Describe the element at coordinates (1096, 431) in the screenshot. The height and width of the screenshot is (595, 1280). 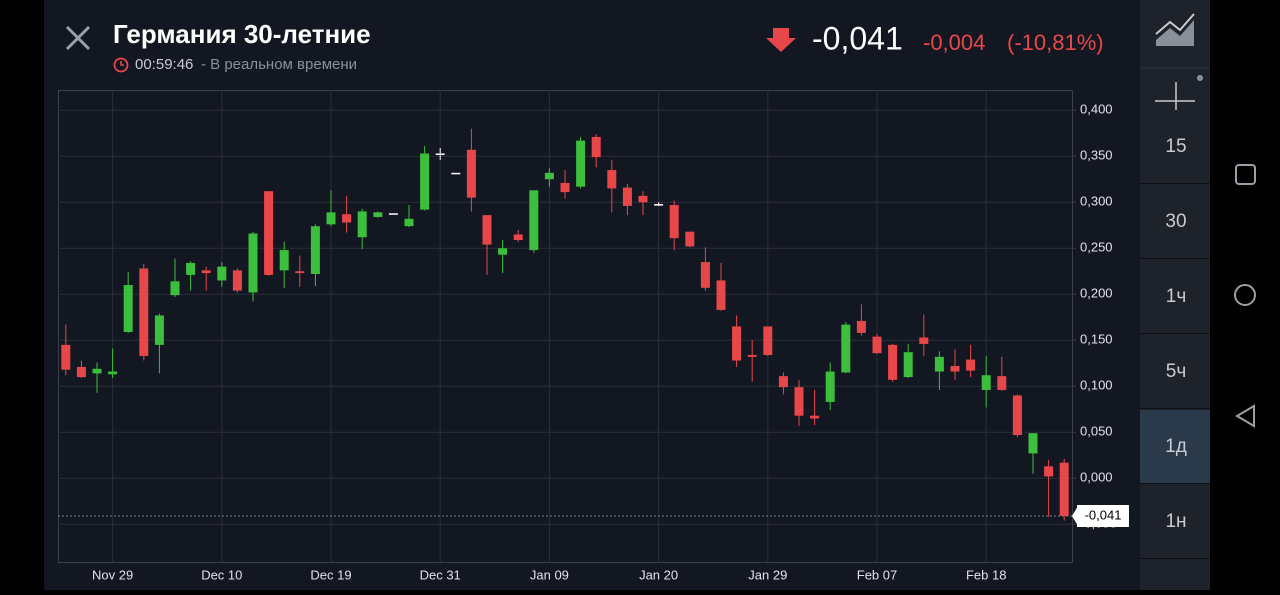
I see `y-tick-label: 0,050` at that location.